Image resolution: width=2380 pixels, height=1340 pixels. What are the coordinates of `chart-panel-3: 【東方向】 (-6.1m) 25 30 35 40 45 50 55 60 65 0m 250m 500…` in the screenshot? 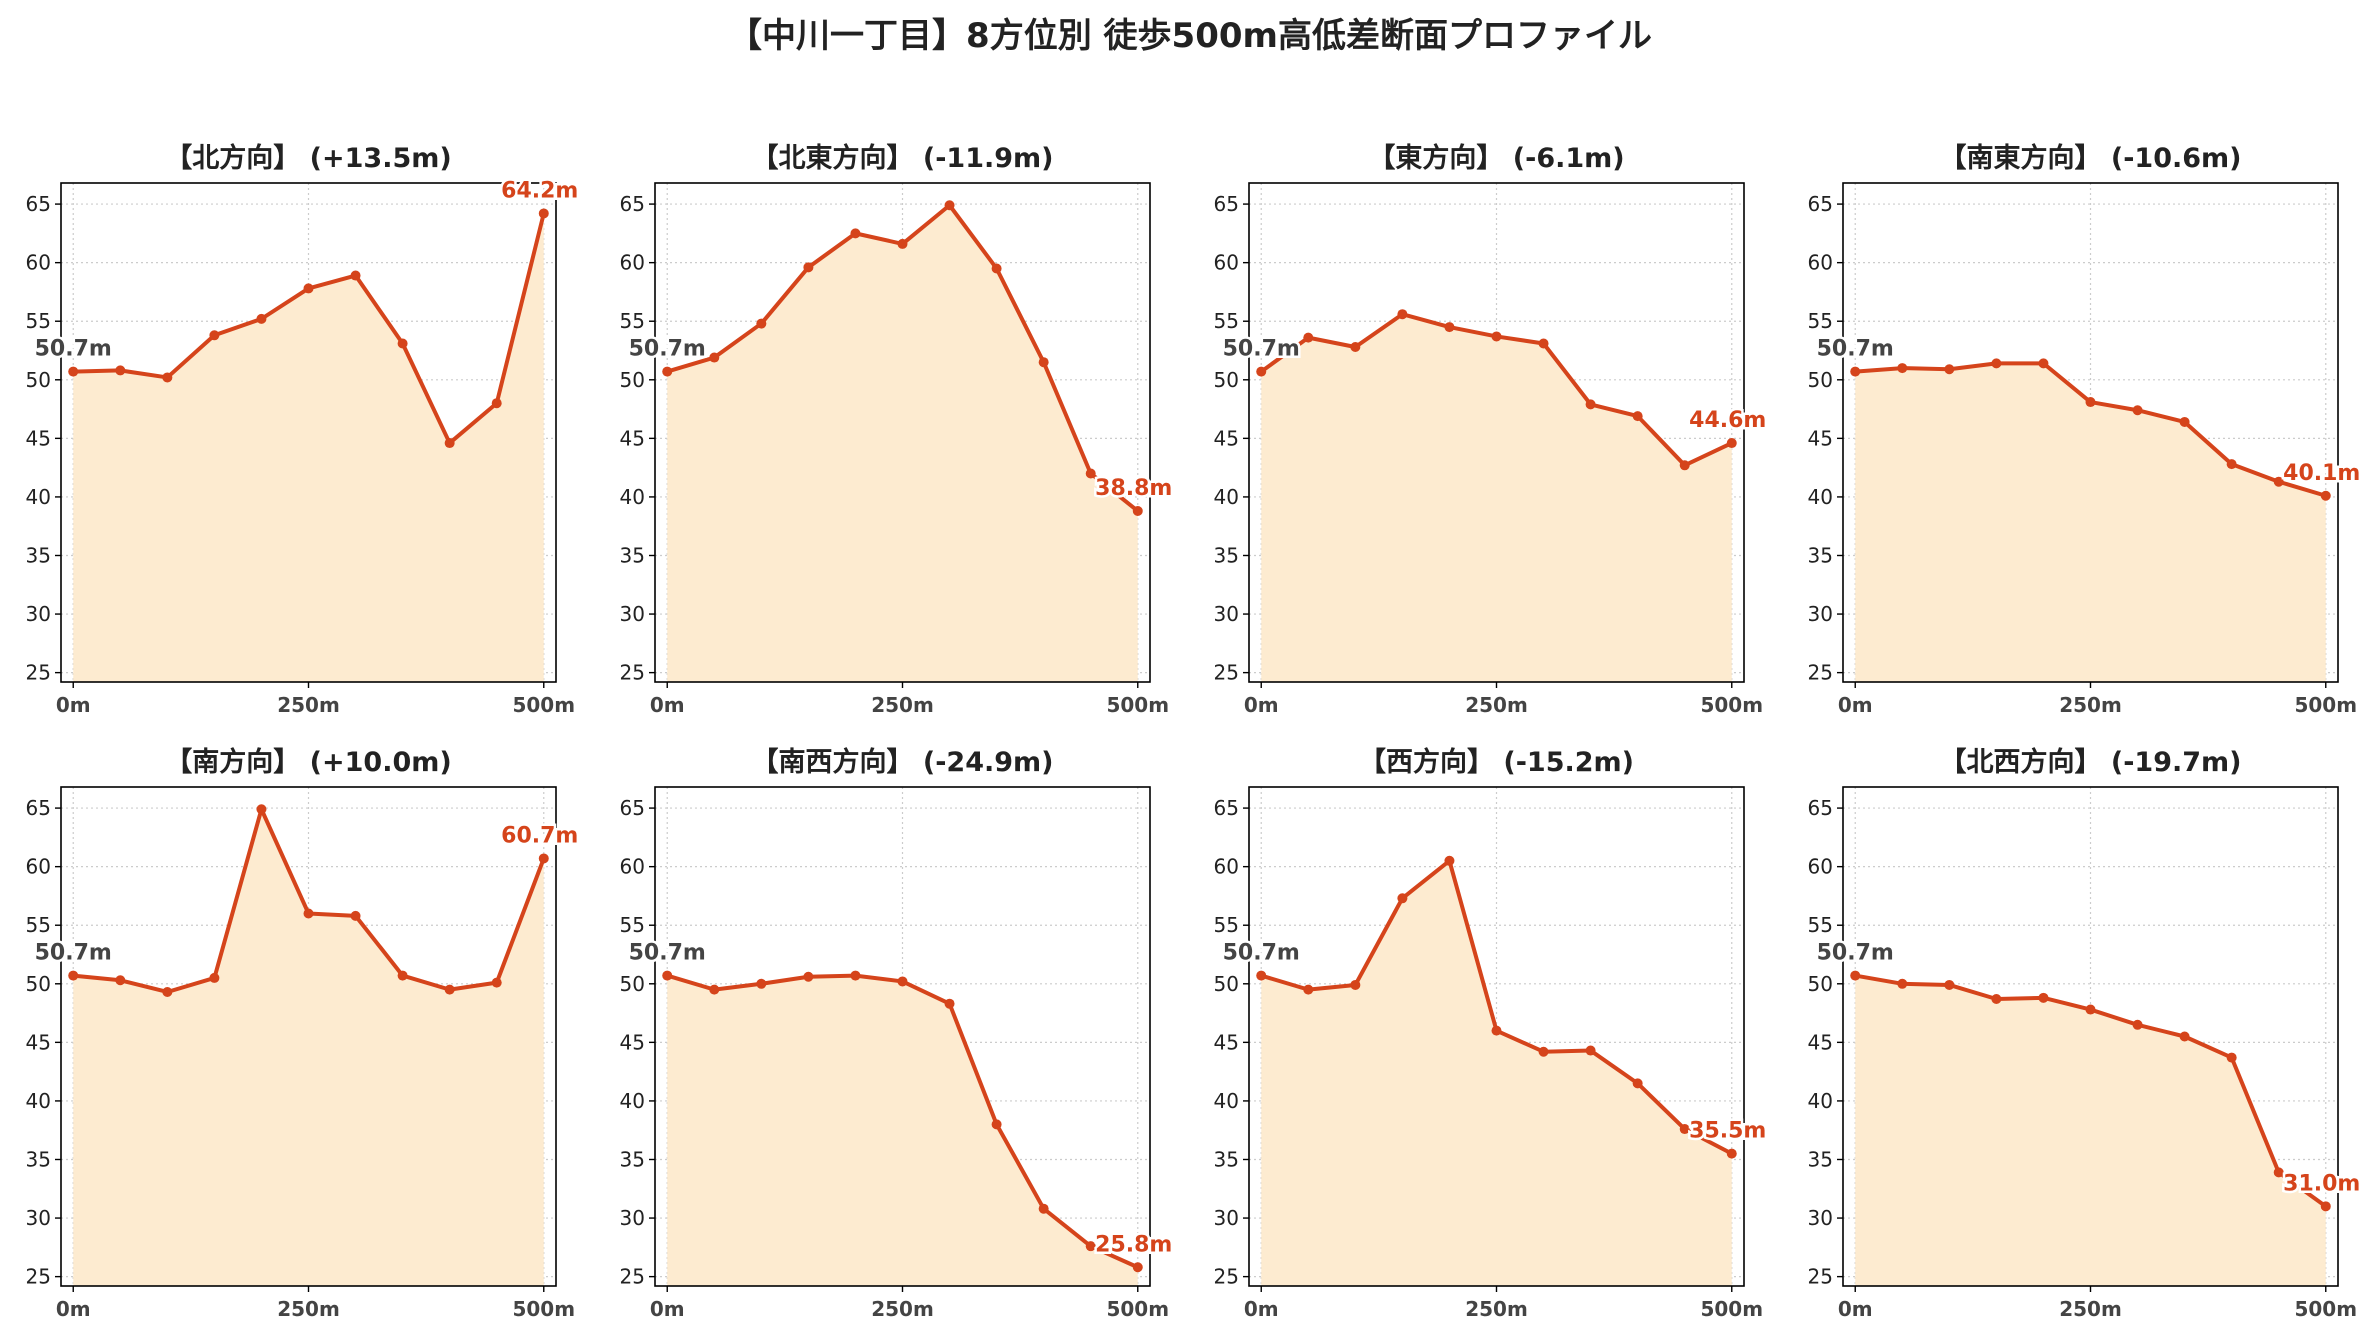 It's located at (1491, 429).